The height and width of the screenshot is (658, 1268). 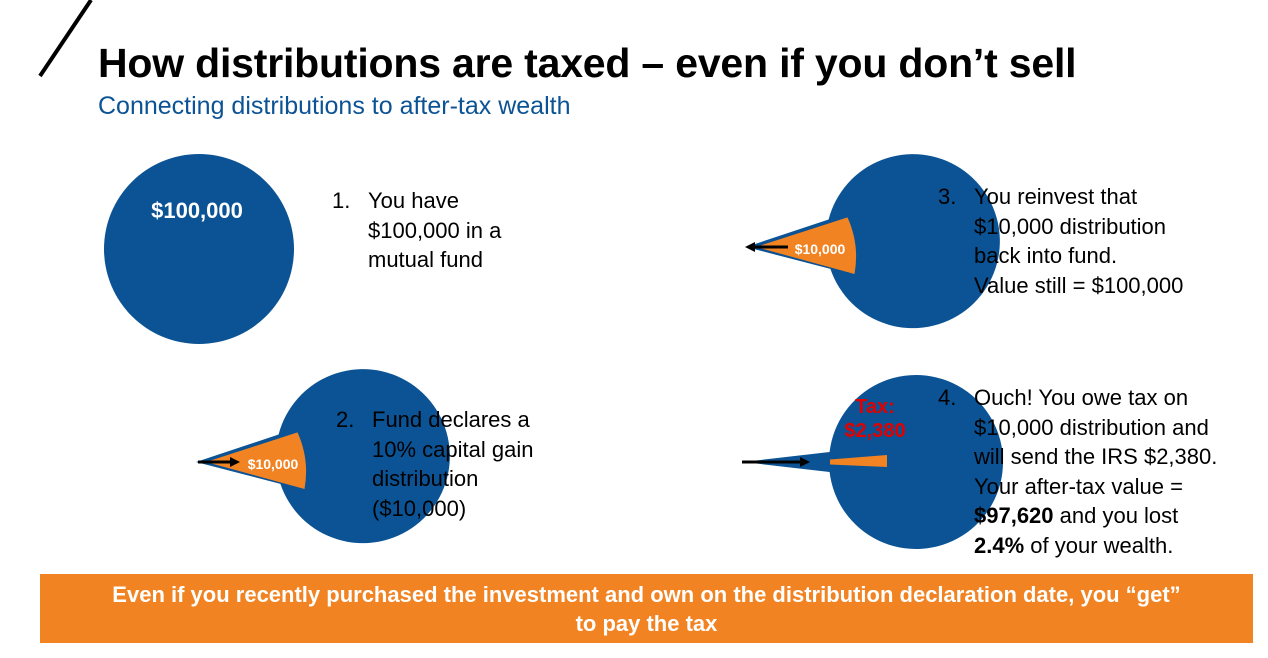 I want to click on pie-1-full-circle, so click(x=199, y=249).